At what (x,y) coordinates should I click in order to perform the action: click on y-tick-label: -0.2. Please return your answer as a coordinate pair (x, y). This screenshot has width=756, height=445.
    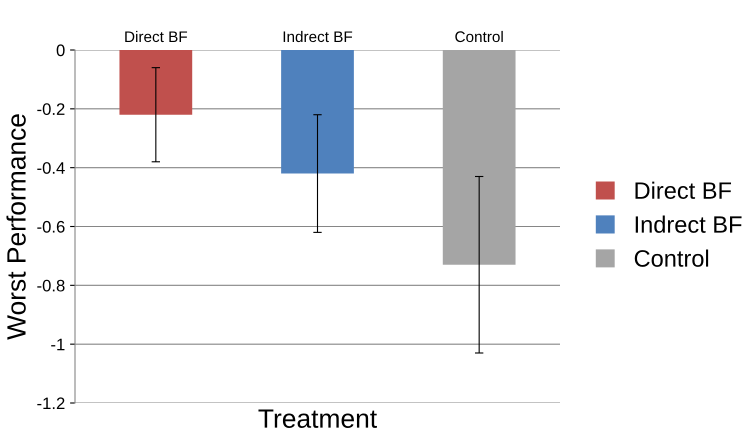
    Looking at the image, I should click on (50, 109).